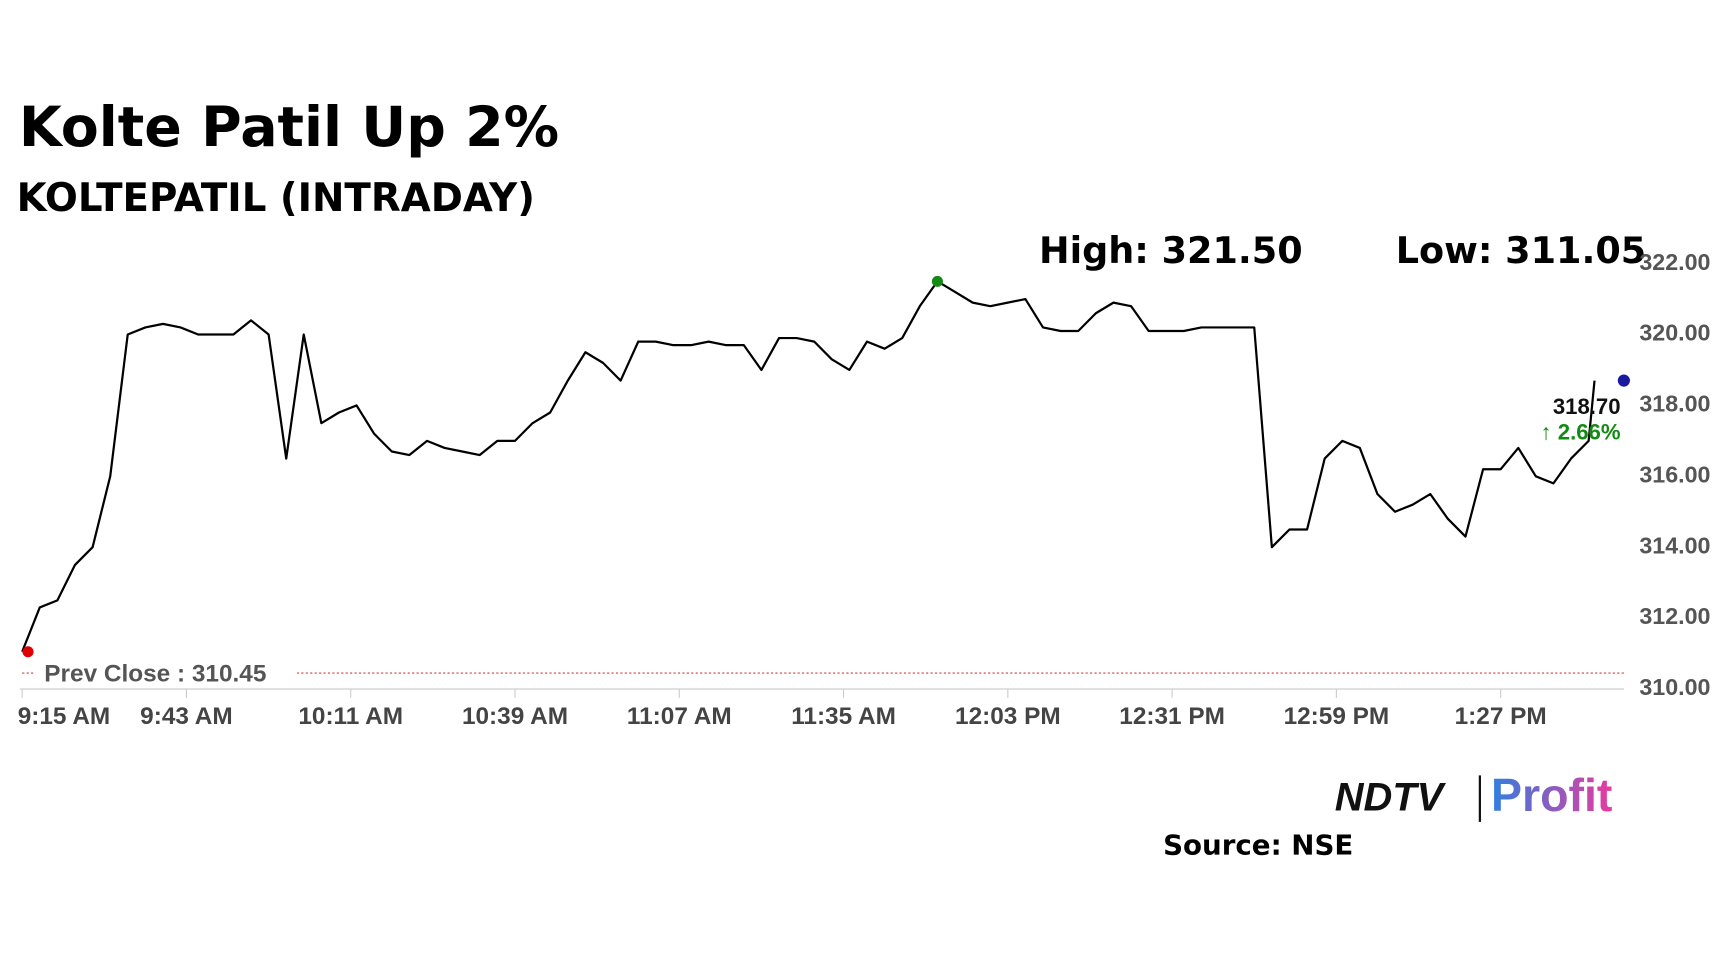 The image size is (1728, 972). I want to click on x-tick-label: 12:03 PM, so click(1008, 716).